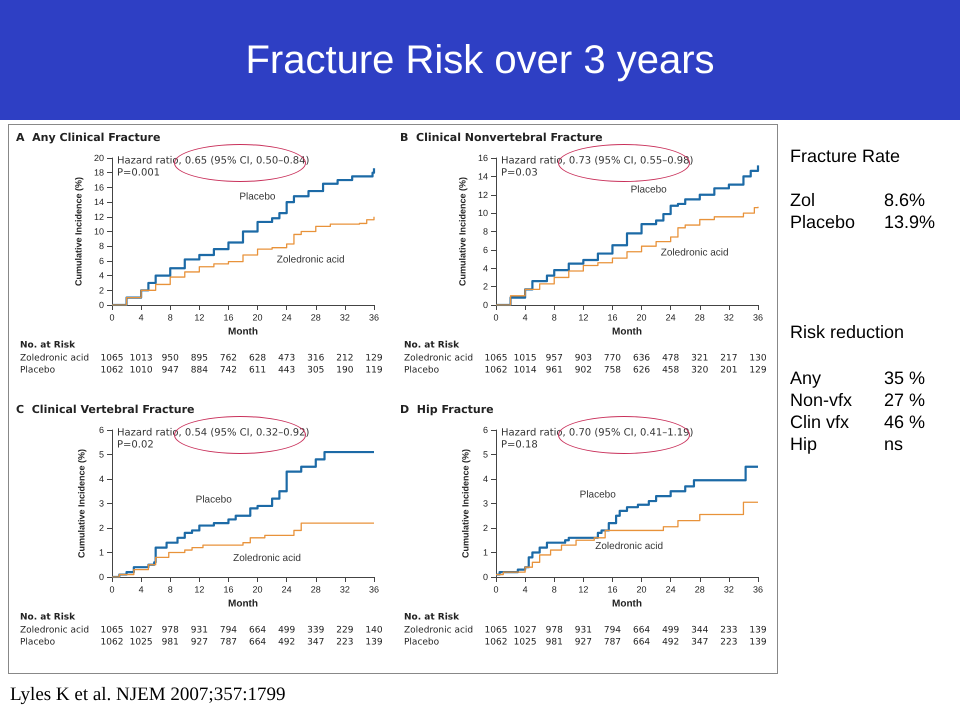 The image size is (960, 716). I want to click on text: 458, so click(671, 371).